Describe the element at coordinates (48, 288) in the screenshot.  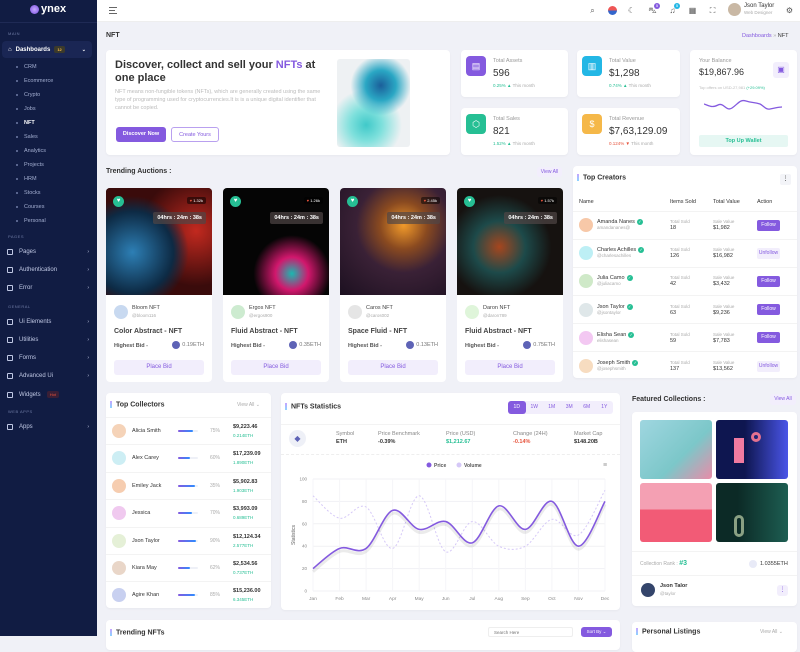
I see `sidebar-item-error: Error ›` at that location.